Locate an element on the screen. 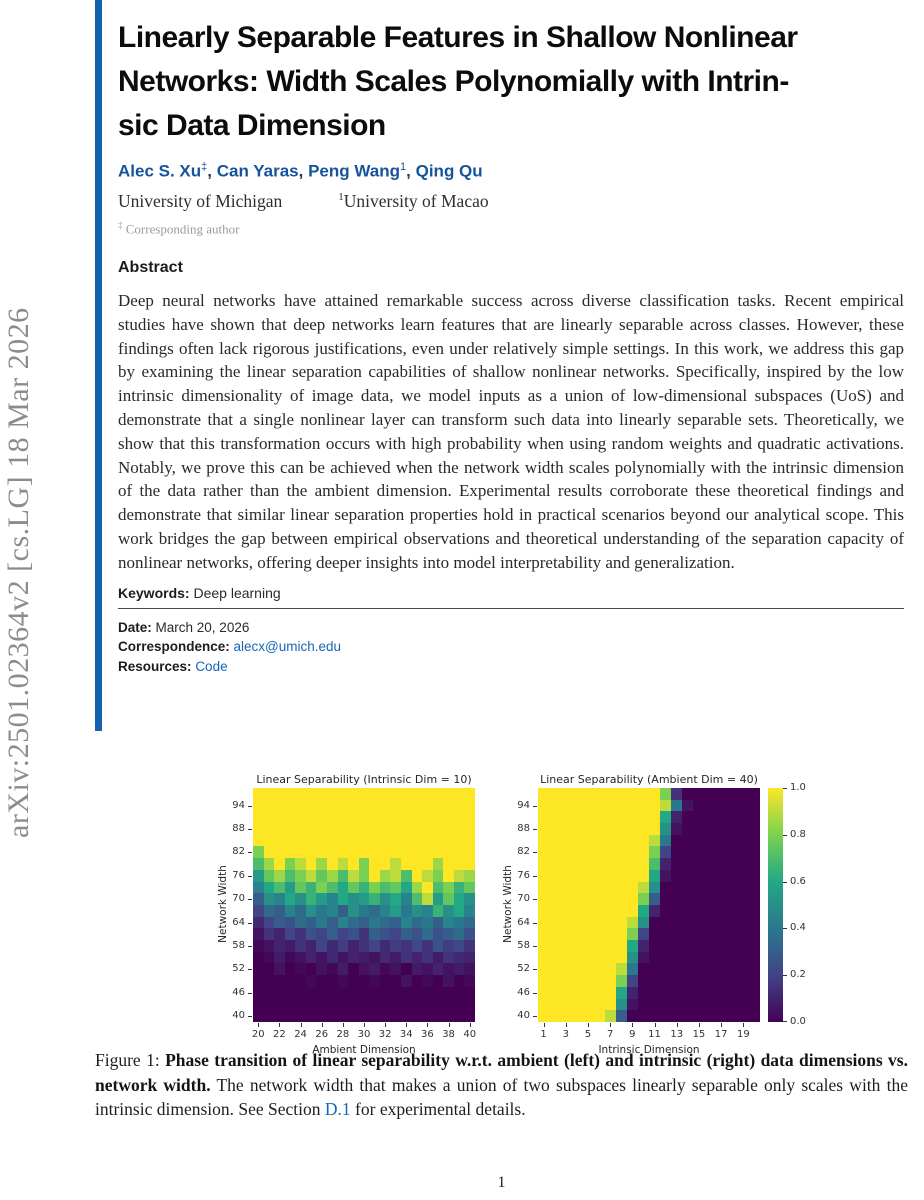 The width and height of the screenshot is (924, 1200). x-tick-label: 19 is located at coordinates (743, 1034).